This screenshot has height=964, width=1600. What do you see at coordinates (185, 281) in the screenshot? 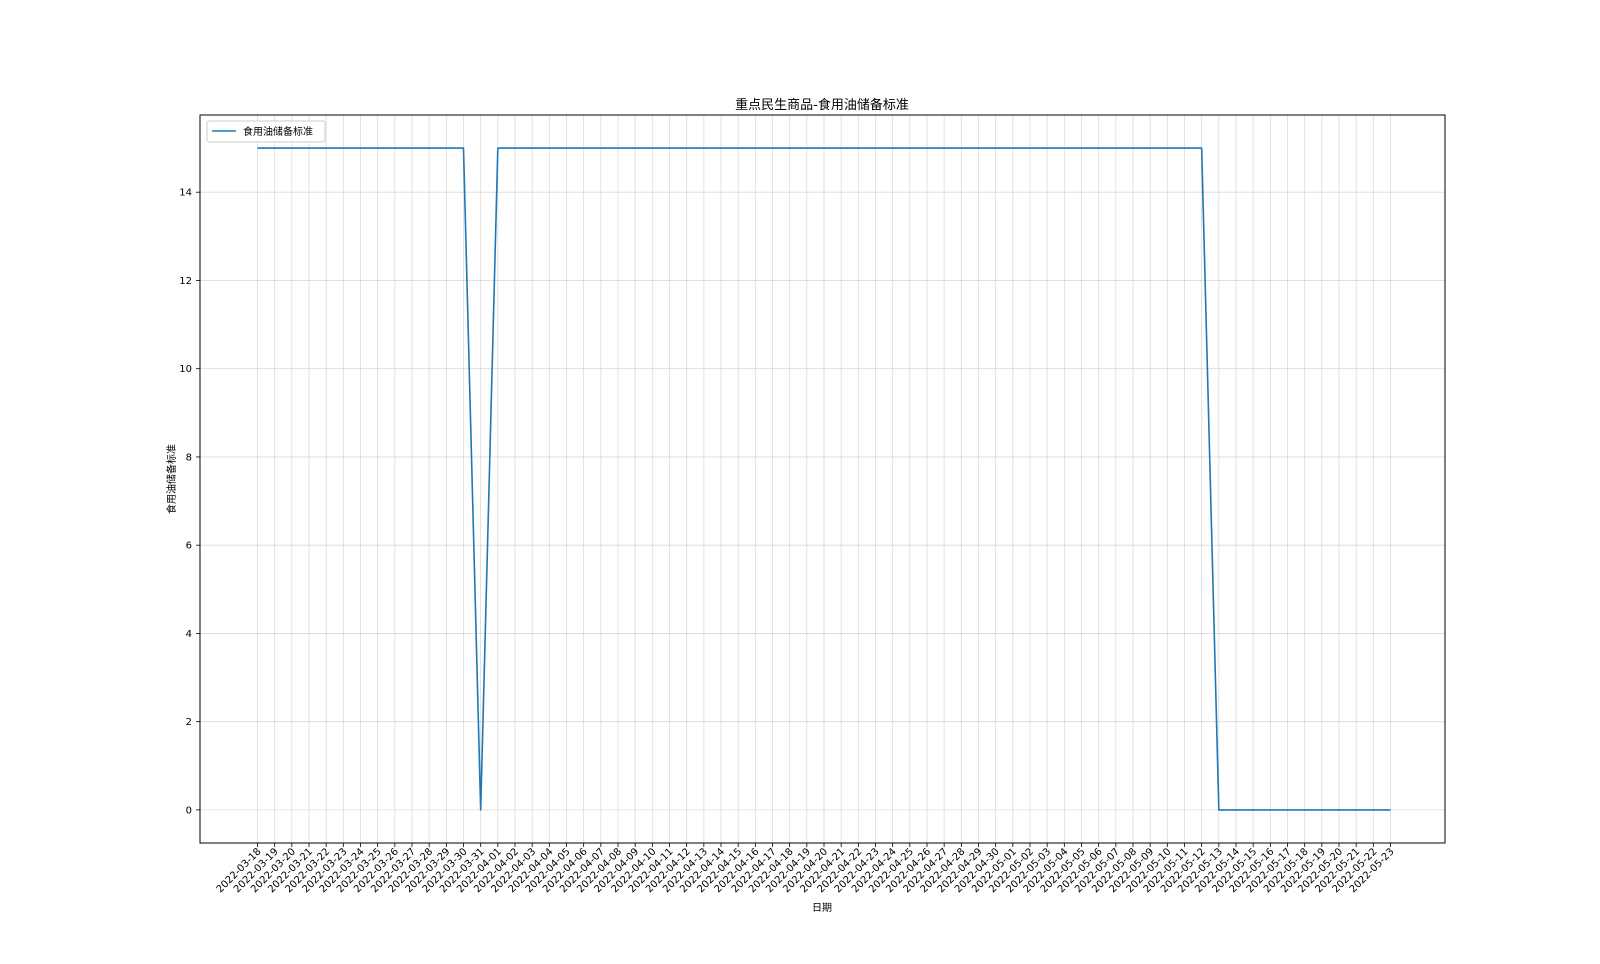
I see `y-tick-label: 12` at bounding box center [185, 281].